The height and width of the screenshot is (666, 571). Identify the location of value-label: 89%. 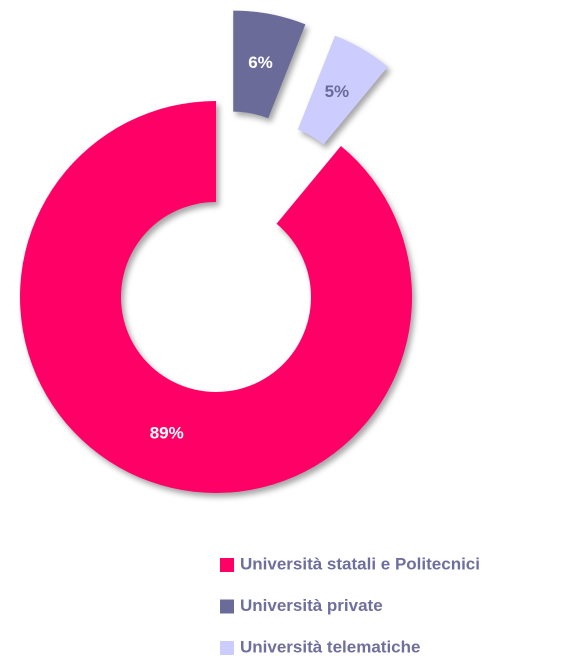
(167, 432).